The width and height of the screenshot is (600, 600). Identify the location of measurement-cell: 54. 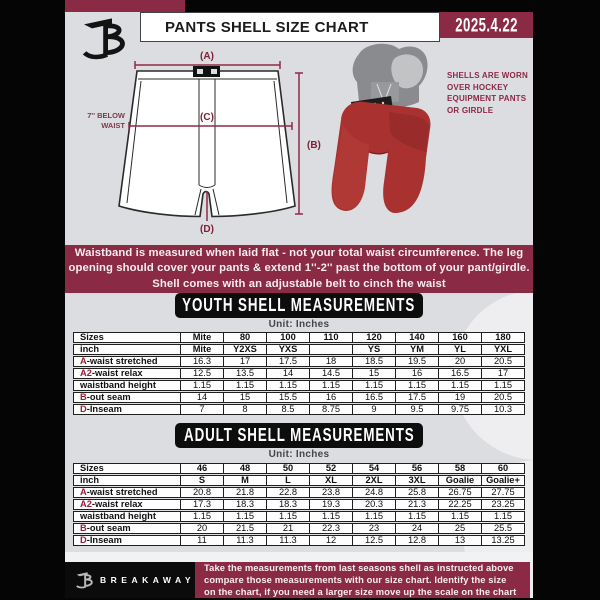
(374, 468).